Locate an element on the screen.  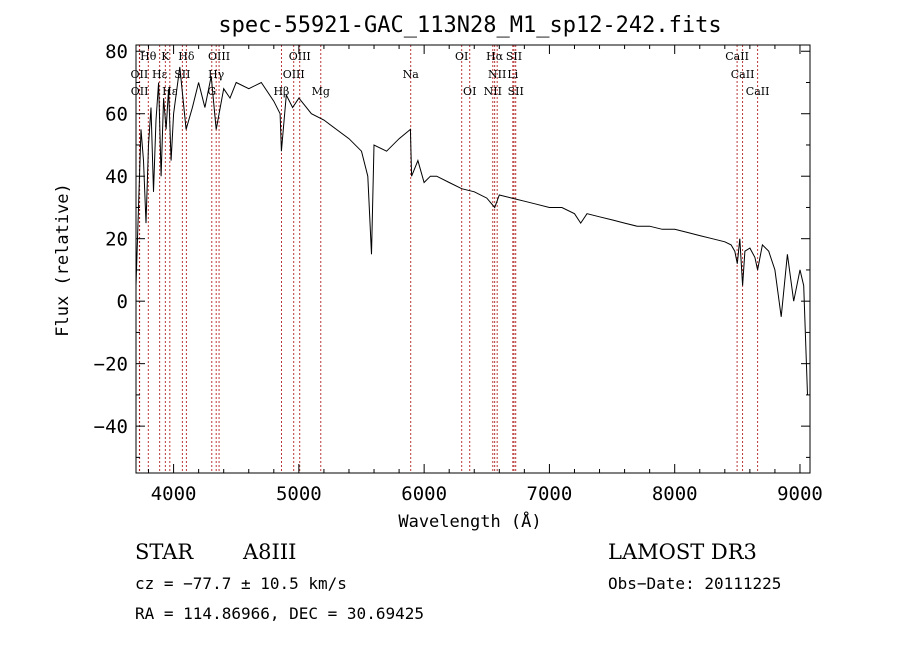
x-tick-label: 6000 is located at coordinates (424, 494).